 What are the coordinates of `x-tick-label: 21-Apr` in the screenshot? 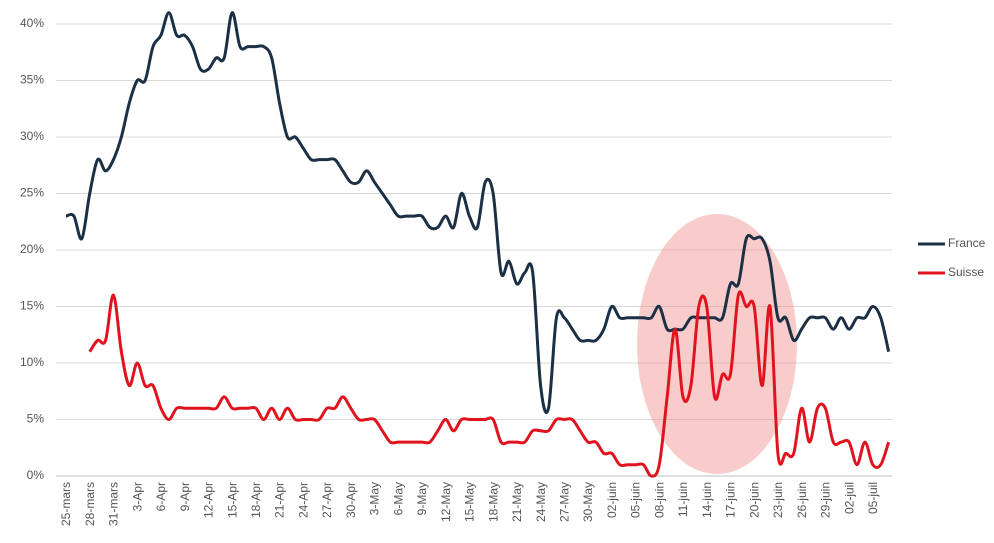 It's located at (280, 500).